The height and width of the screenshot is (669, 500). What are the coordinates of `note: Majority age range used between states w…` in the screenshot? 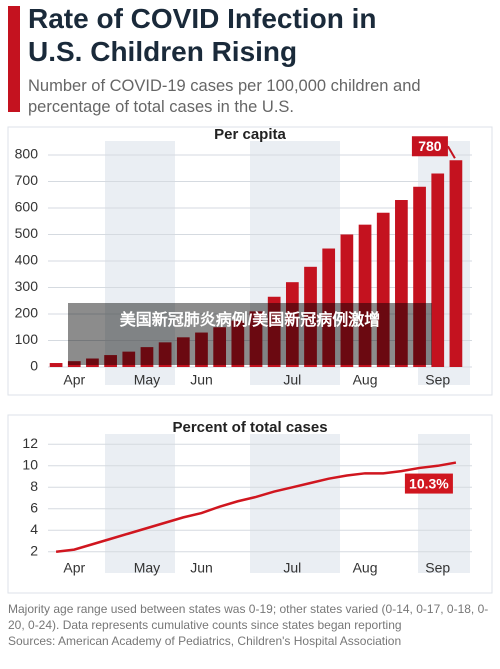 It's located at (248, 617).